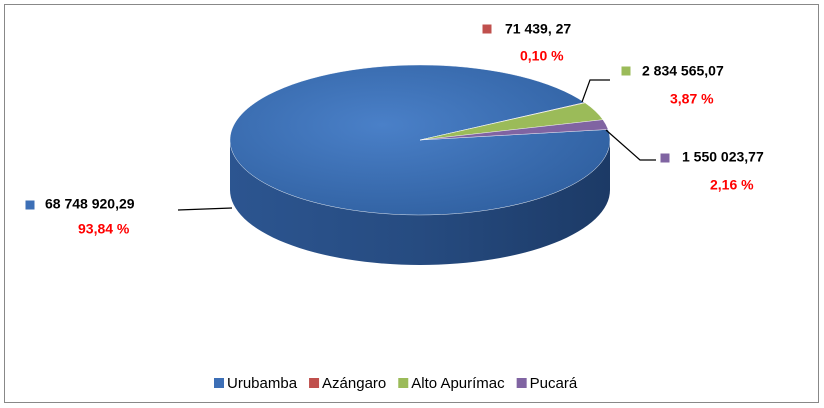 Image resolution: width=824 pixels, height=408 pixels. I want to click on pie-slice, so click(514, 130).